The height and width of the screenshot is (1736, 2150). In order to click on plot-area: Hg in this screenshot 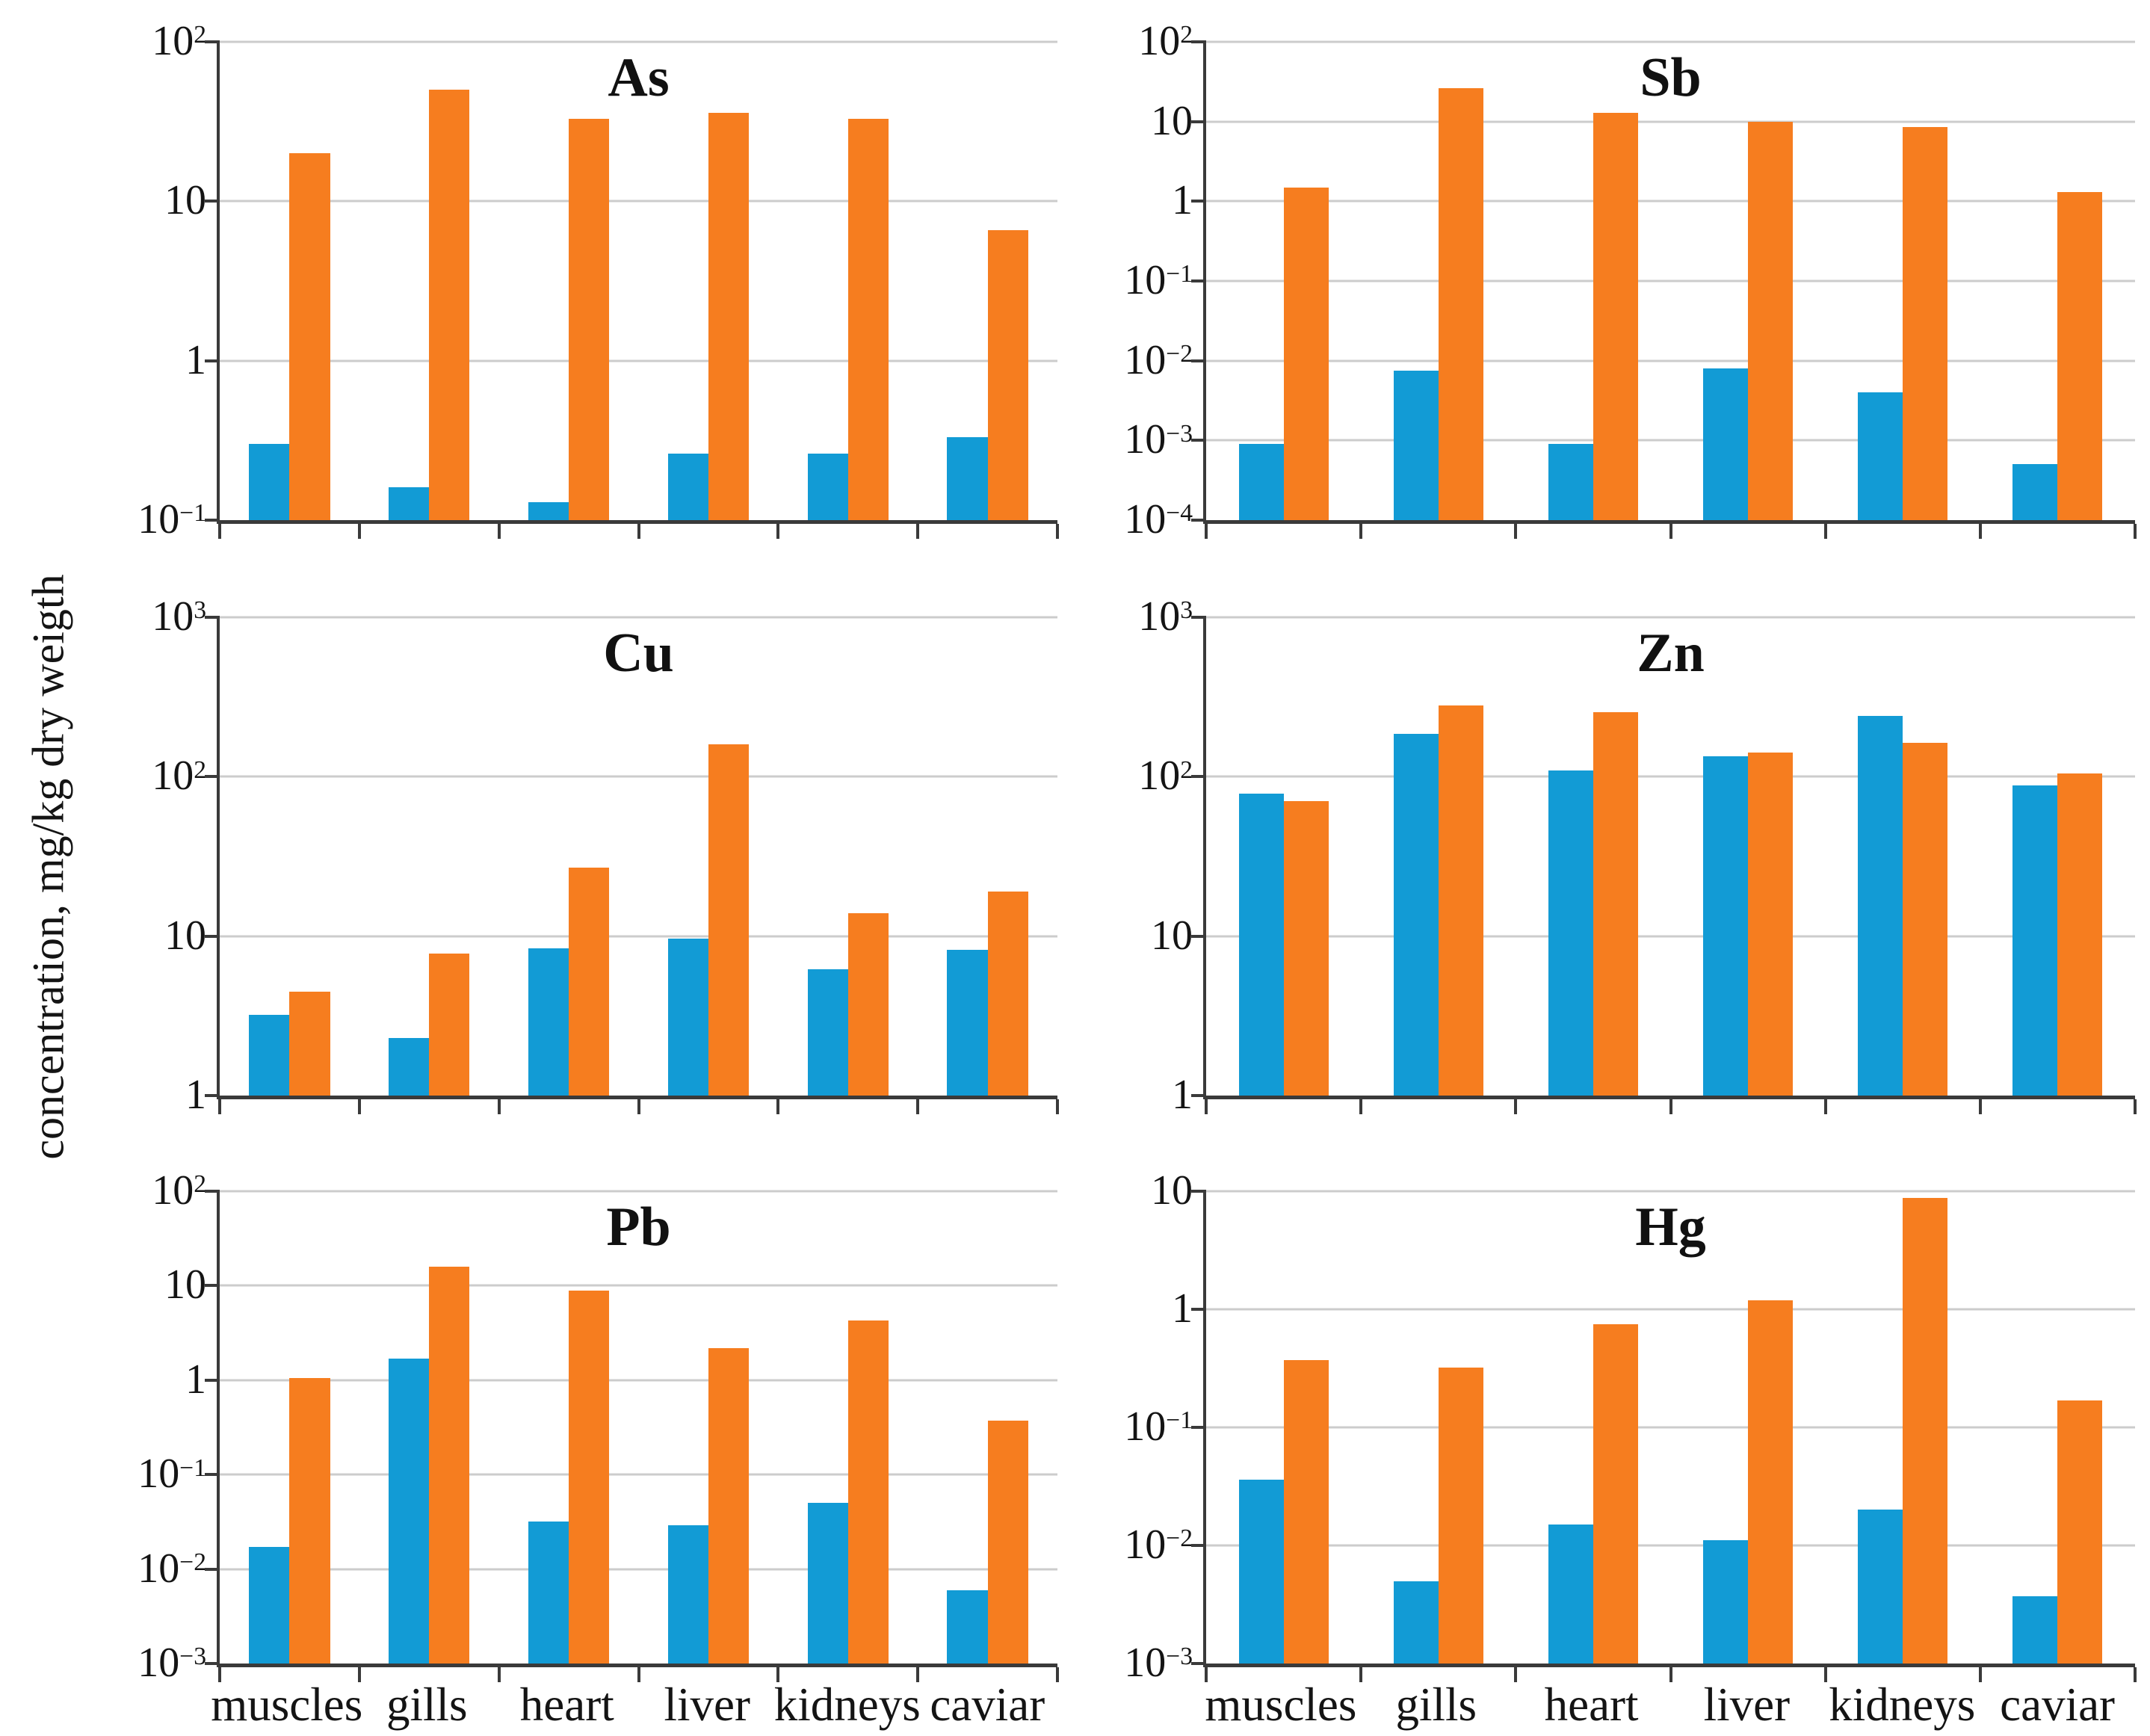, I will do `click(1664, 1436)`.